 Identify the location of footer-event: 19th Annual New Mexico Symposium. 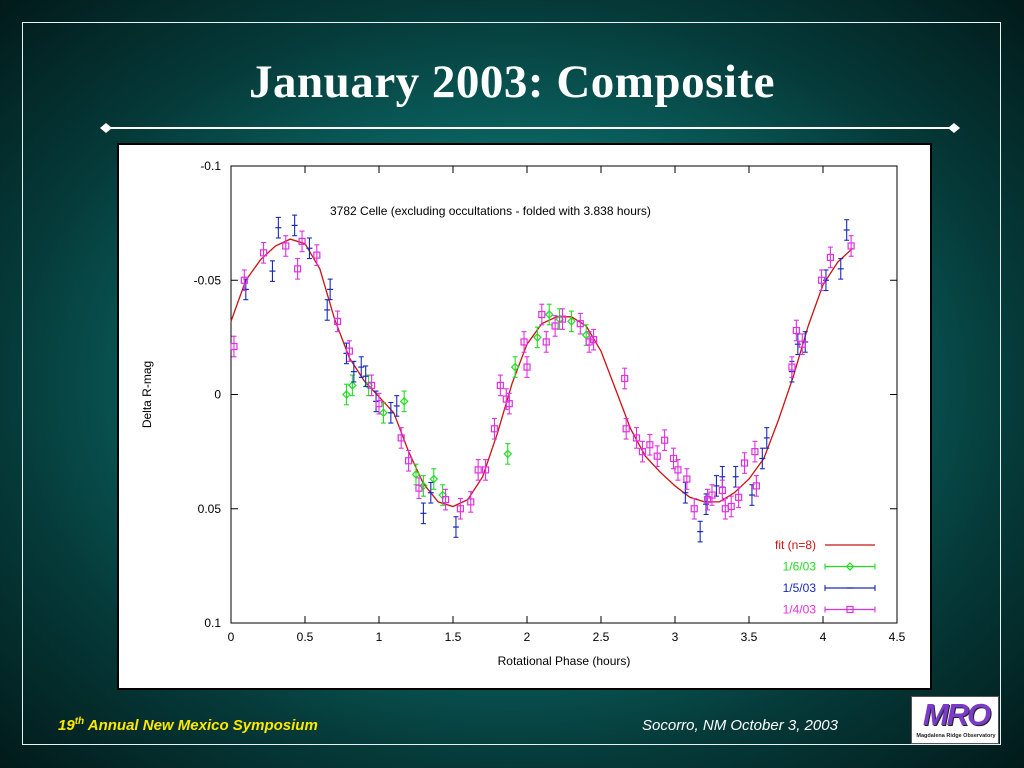
(188, 725).